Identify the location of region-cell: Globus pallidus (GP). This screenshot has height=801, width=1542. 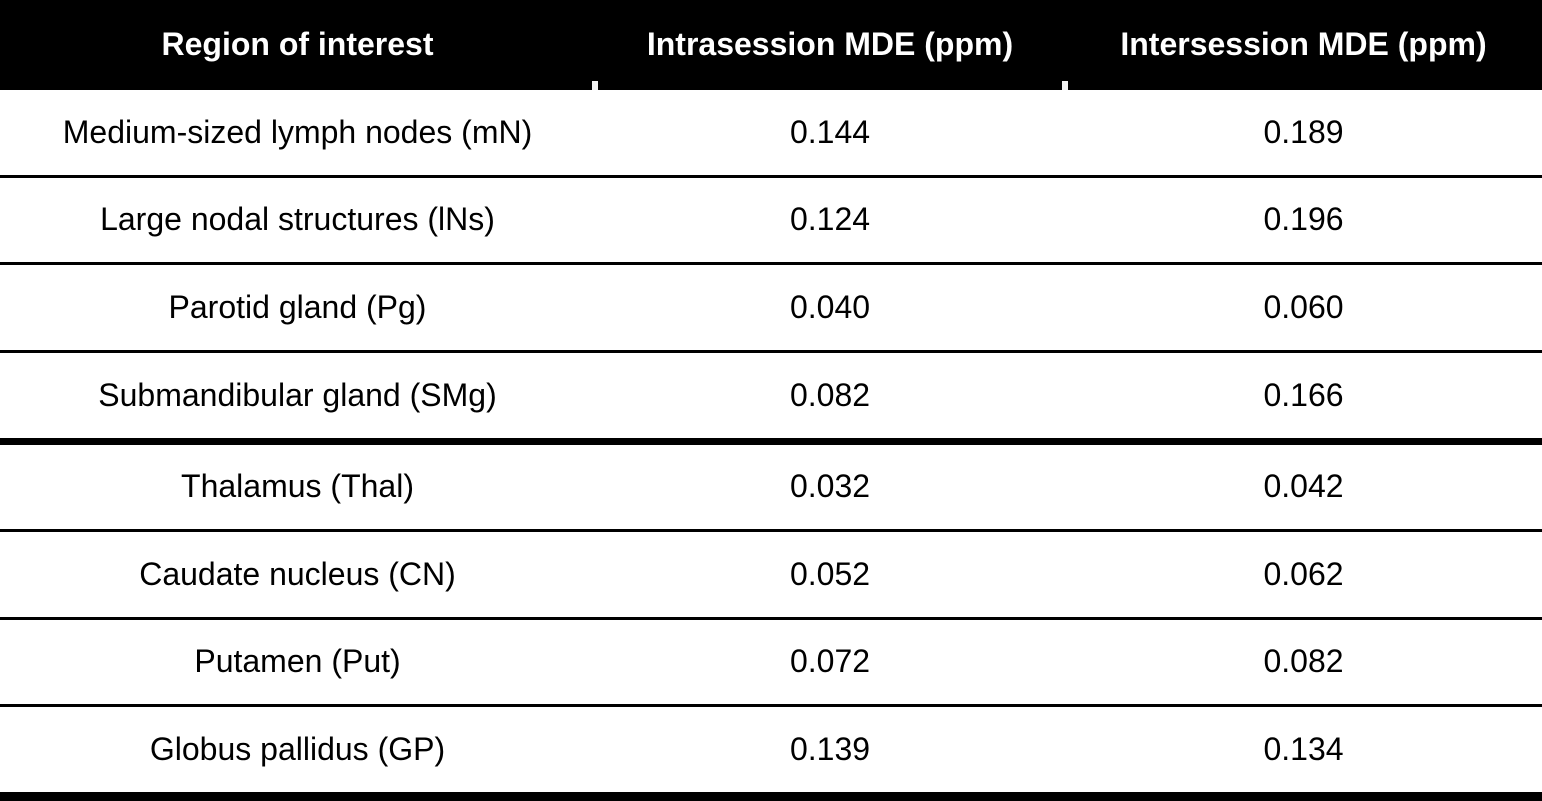
(297, 749).